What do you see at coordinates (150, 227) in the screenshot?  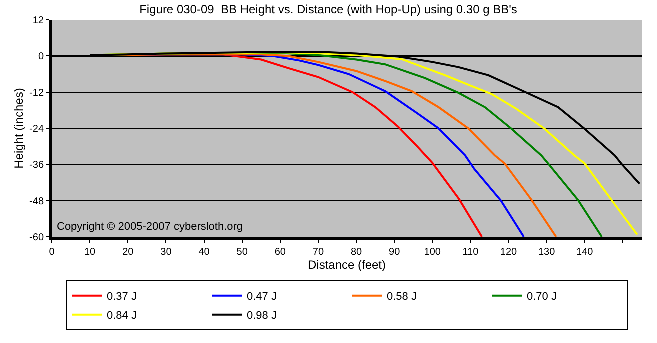 I see `annotation: Copyright © 2005-2007 cybersloth.org` at bounding box center [150, 227].